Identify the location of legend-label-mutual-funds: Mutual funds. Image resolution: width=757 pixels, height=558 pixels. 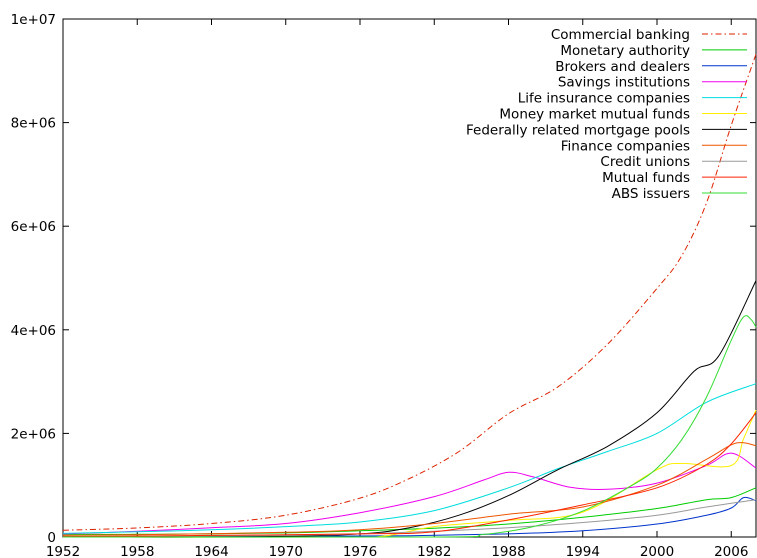
(646, 178).